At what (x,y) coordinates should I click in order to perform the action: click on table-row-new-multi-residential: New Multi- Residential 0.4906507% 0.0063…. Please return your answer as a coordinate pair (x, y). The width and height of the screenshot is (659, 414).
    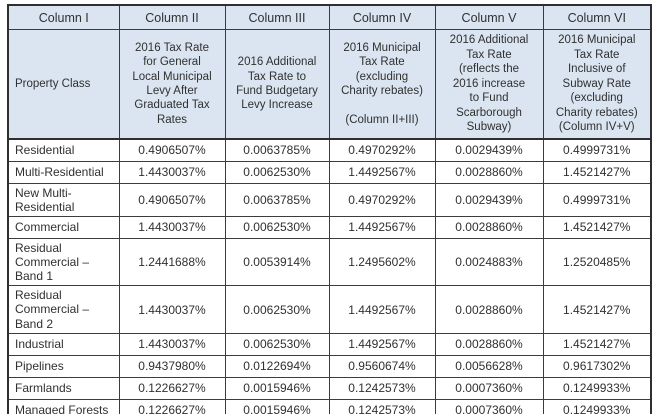
    Looking at the image, I should click on (329, 199).